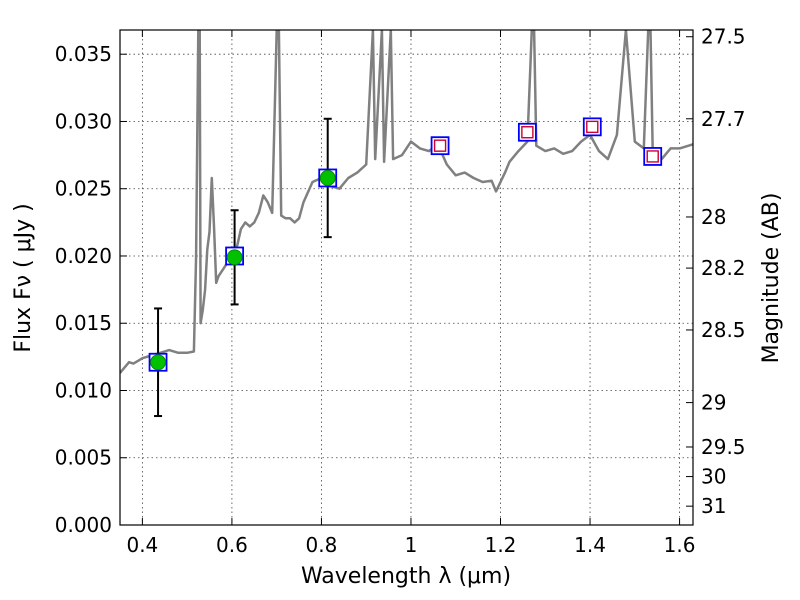 This screenshot has height=600, width=800. What do you see at coordinates (83, 121) in the screenshot?
I see `y-tick-label: 0.030` at bounding box center [83, 121].